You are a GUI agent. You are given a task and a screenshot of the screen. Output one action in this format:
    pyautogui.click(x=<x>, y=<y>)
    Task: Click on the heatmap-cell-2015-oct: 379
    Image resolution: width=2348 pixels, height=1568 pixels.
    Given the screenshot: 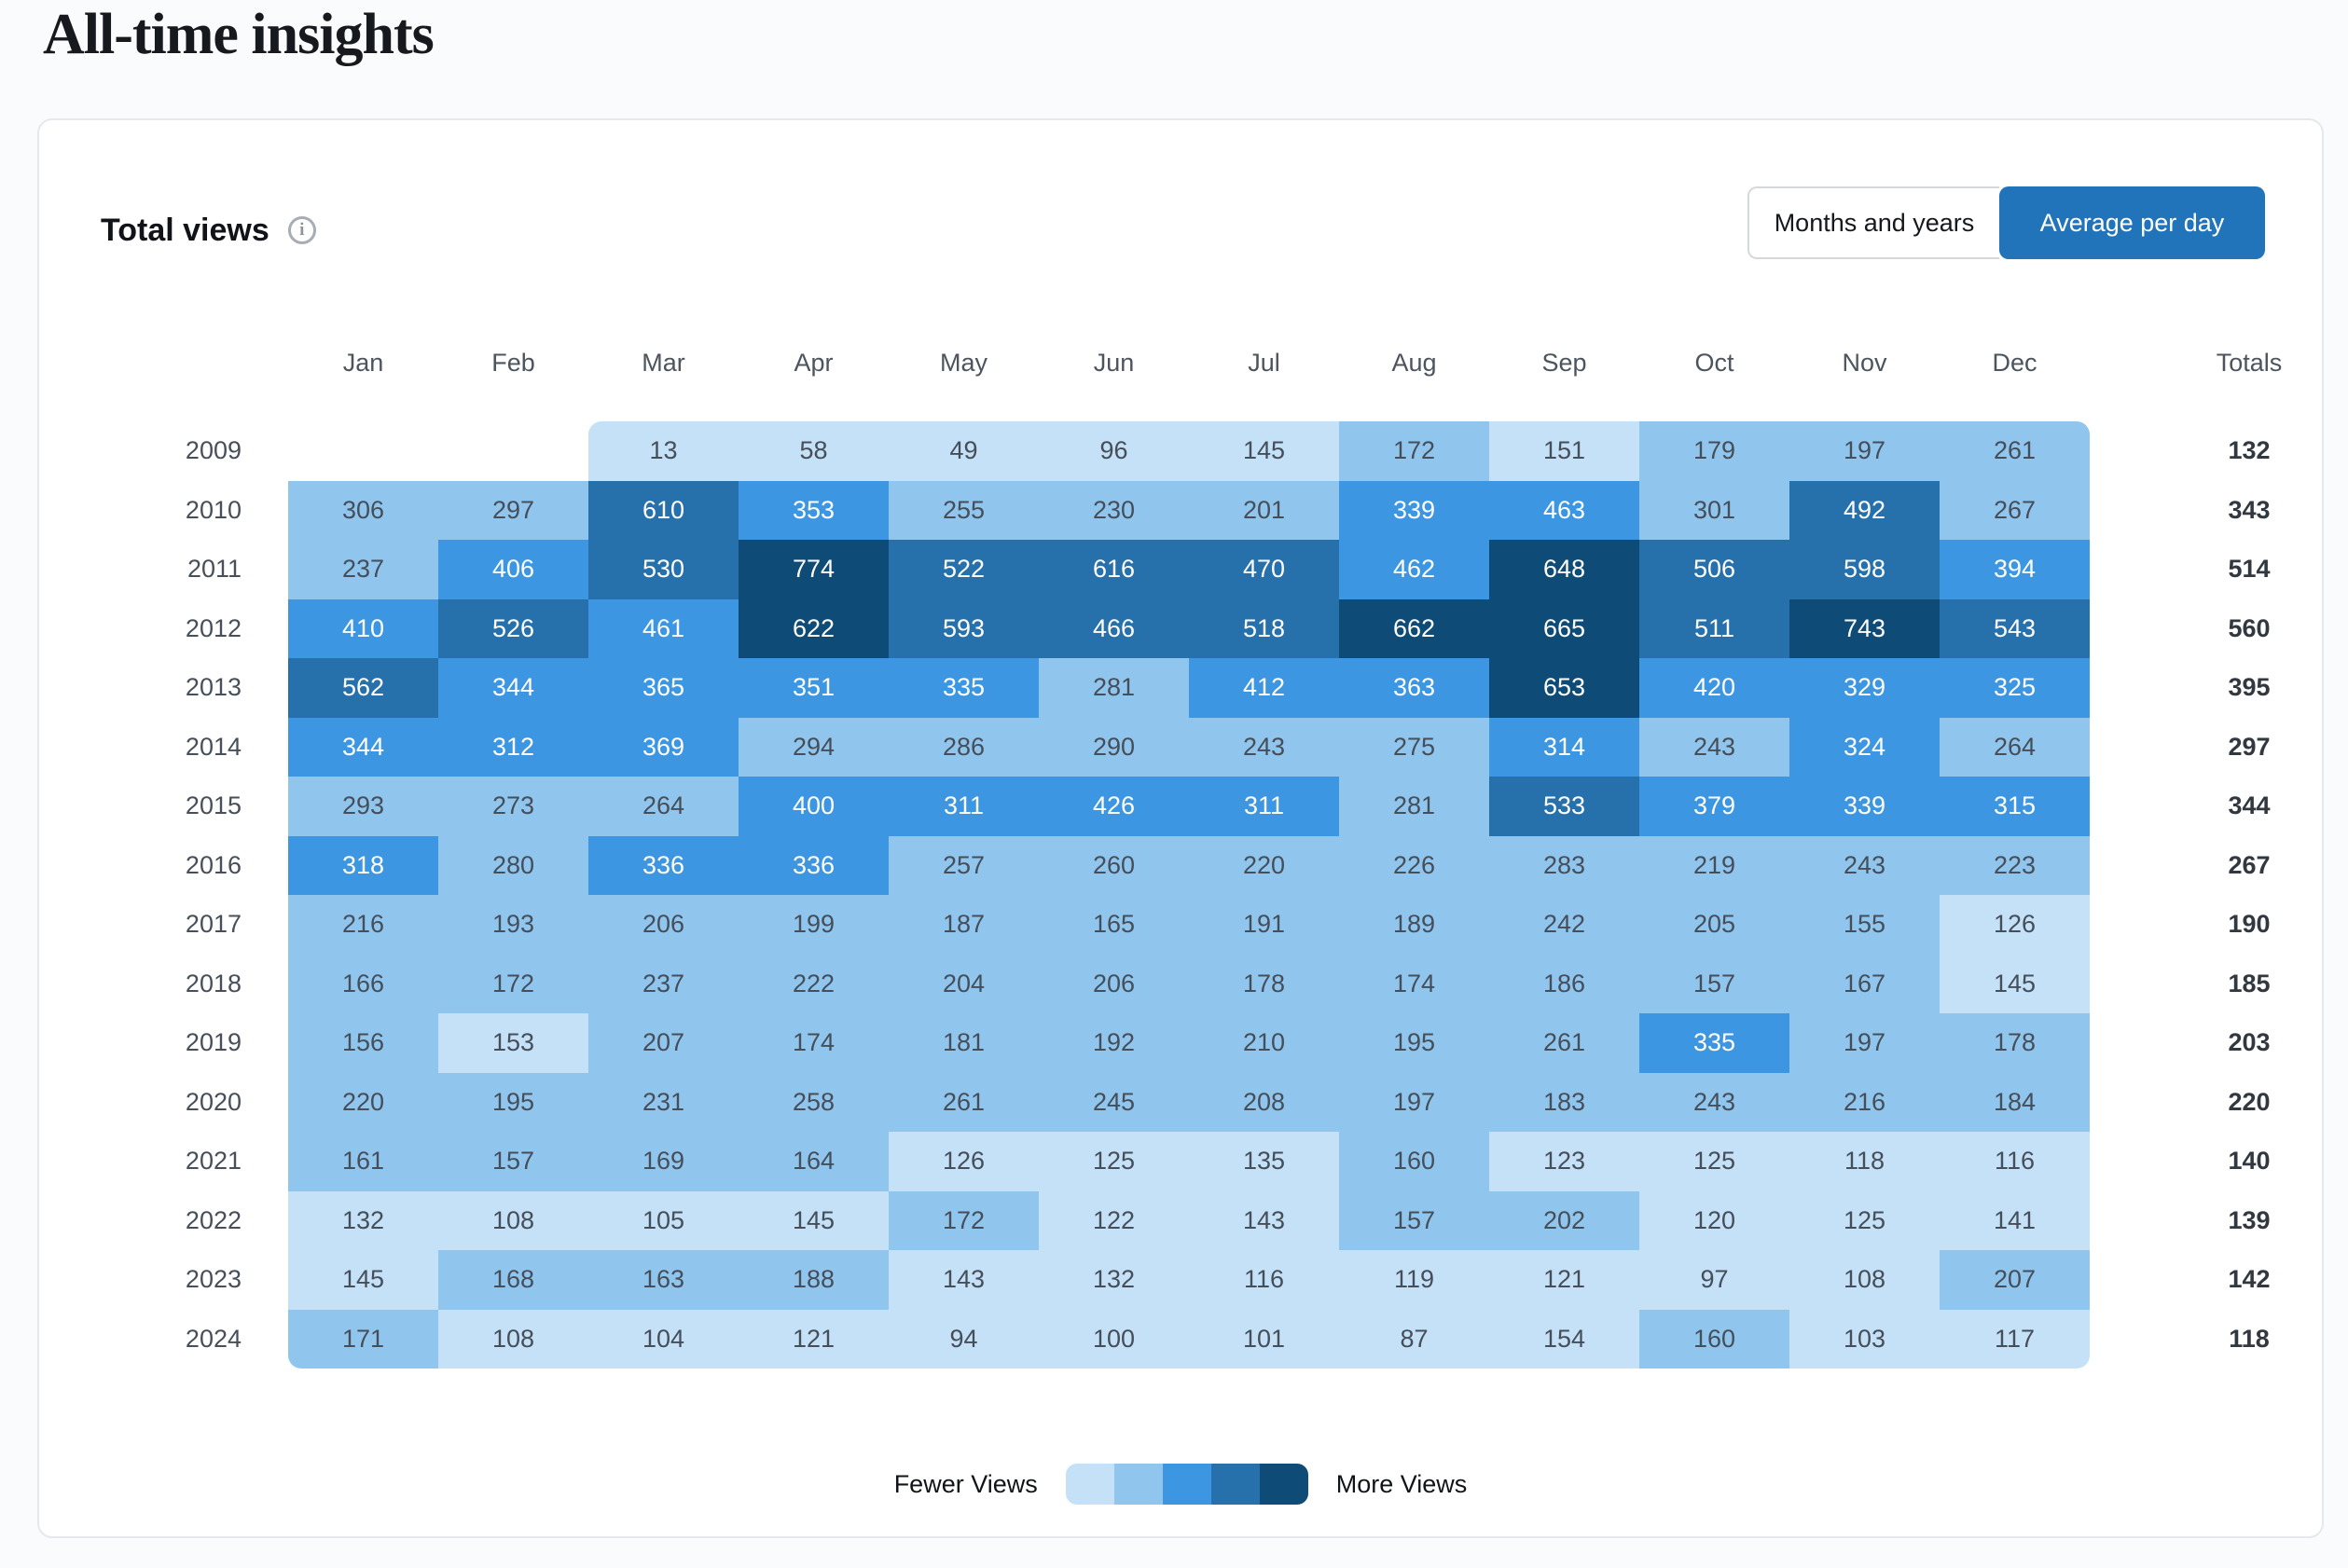 What is the action you would take?
    pyautogui.click(x=1714, y=806)
    